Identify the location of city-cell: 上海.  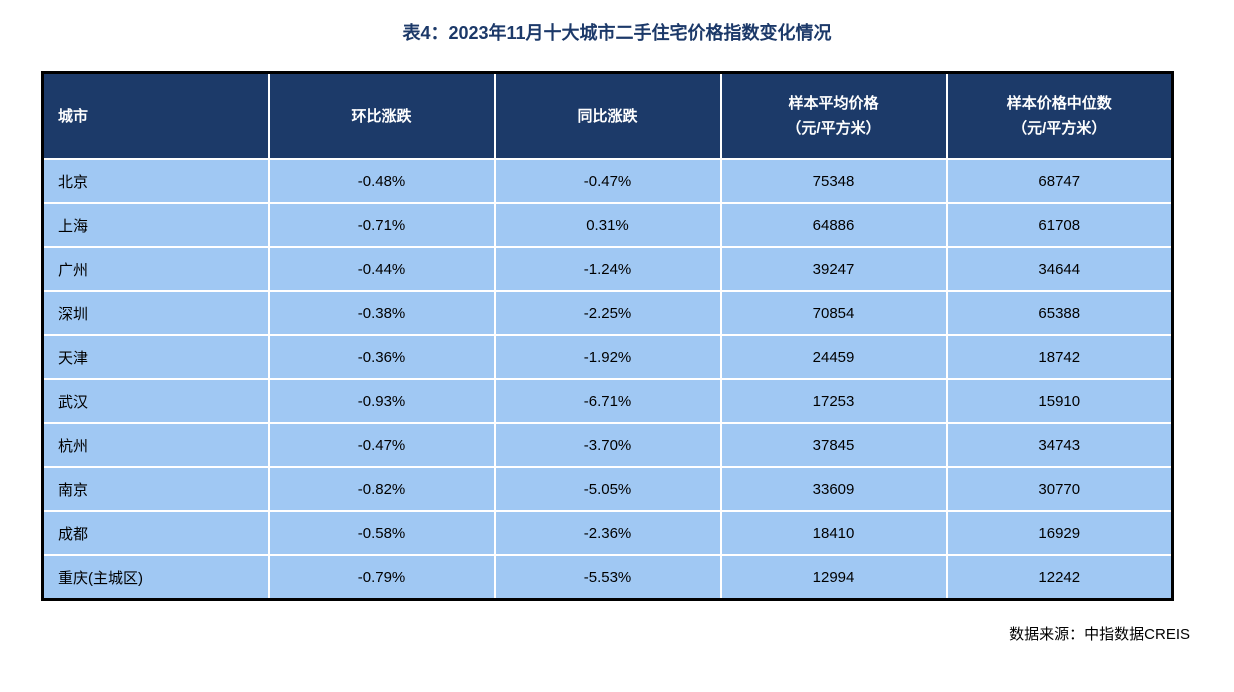
(155, 225).